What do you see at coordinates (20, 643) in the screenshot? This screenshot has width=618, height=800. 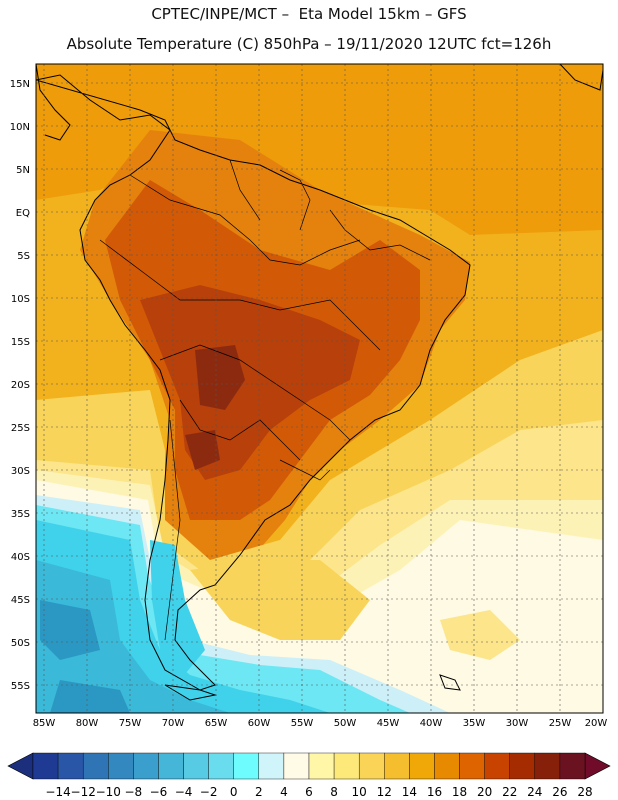 I see `lat-label: 50S` at bounding box center [20, 643].